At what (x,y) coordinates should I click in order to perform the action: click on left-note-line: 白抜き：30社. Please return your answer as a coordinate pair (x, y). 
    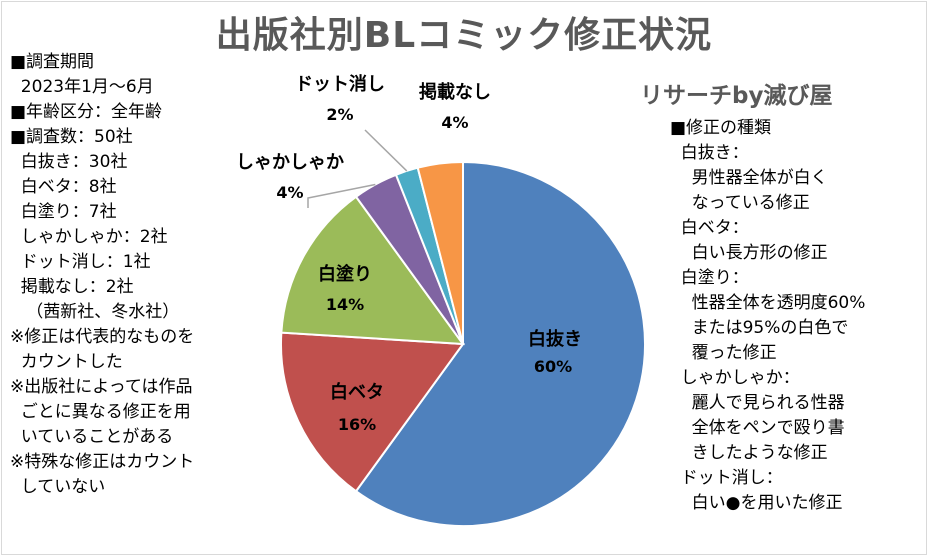
    Looking at the image, I should click on (69, 162).